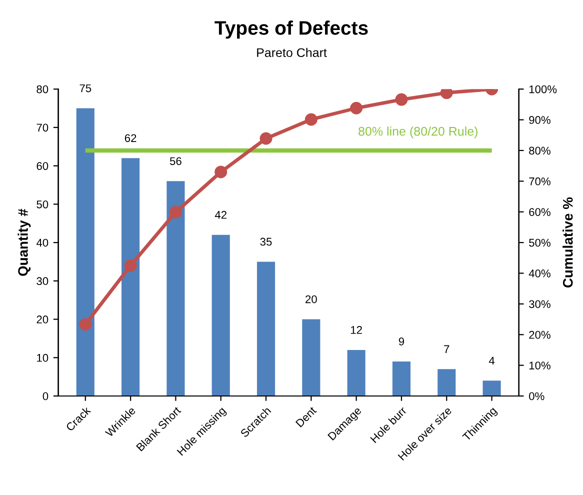 This screenshot has height=495, width=583. I want to click on ref-line-label: 80% line (80/20 Rule), so click(418, 132).